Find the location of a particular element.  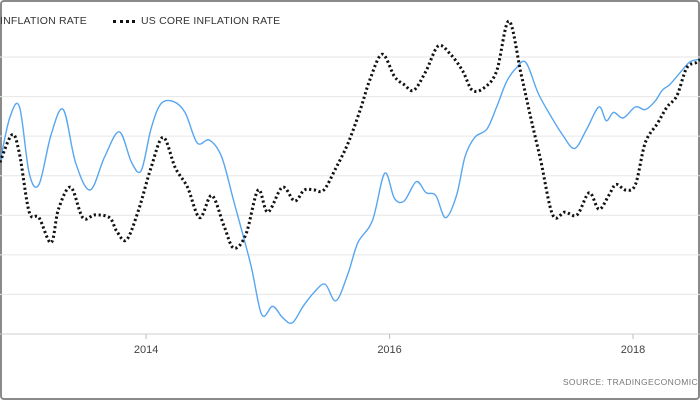

x-tick-label-2016: 2016 is located at coordinates (389, 350).